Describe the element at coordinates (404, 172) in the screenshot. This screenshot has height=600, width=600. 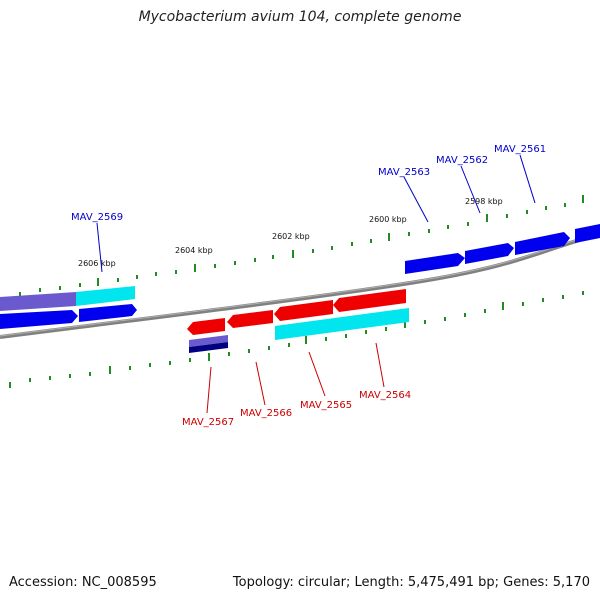
I see `gene-label: MAV_2563` at that location.